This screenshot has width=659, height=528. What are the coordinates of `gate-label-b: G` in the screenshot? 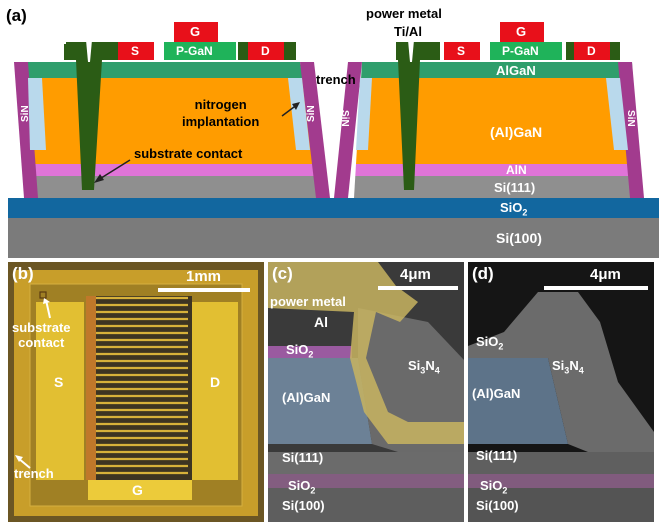 It's located at (137, 490).